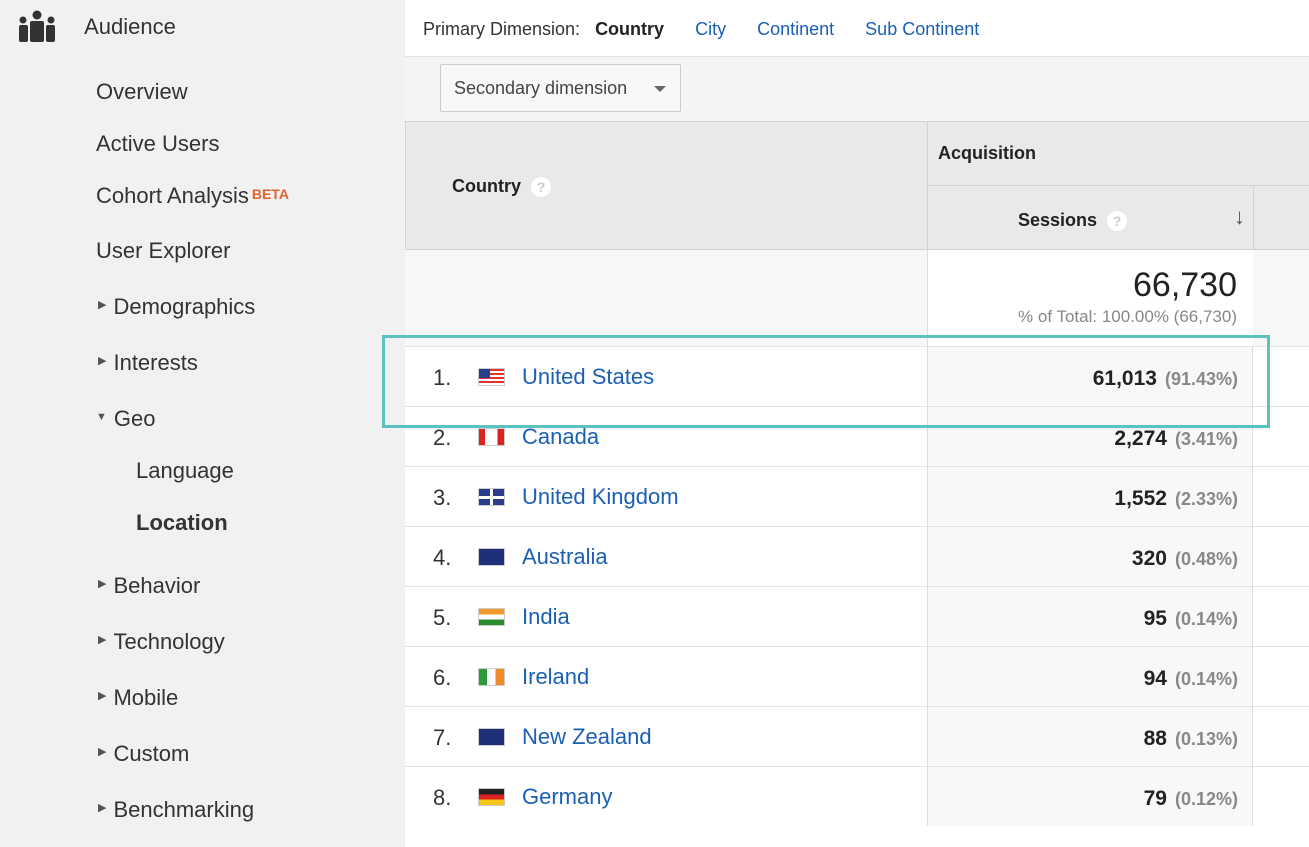 The height and width of the screenshot is (847, 1309). I want to click on row-rank: 7., so click(442, 737).